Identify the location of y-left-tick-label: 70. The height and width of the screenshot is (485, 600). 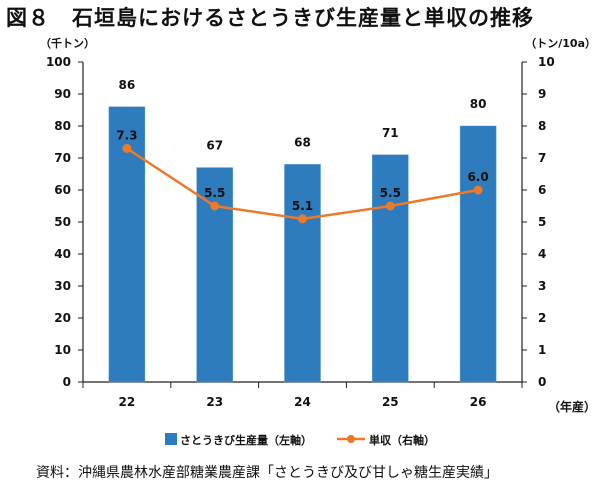
(62, 158).